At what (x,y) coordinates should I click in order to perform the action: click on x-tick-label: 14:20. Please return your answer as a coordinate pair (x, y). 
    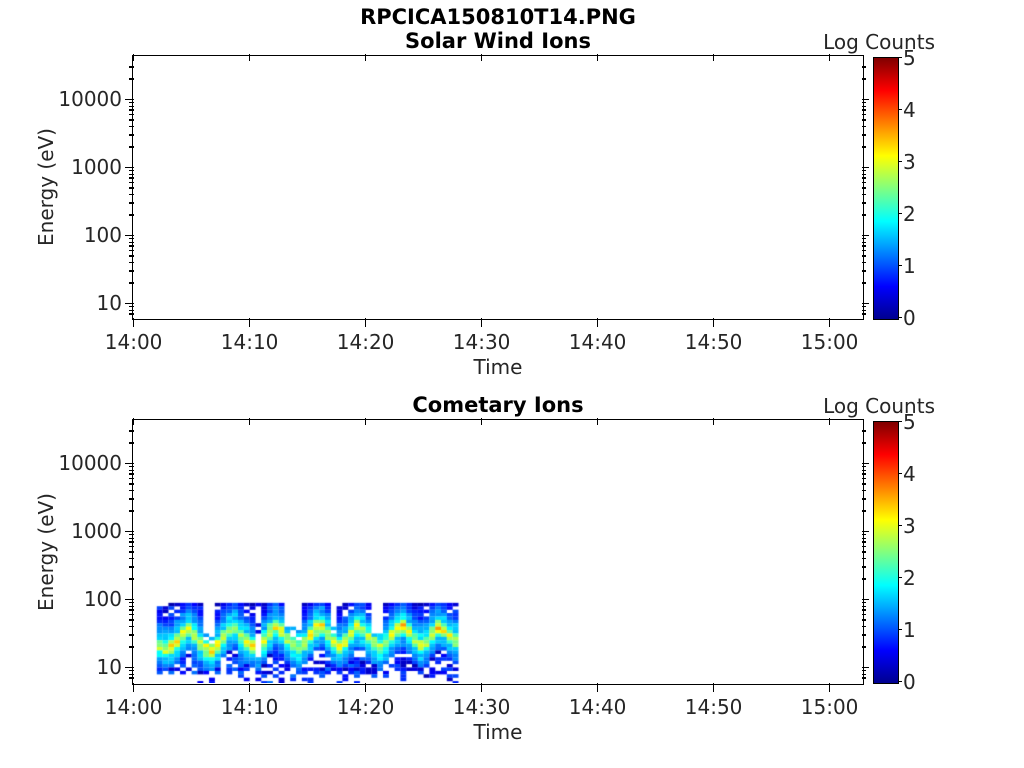
    Looking at the image, I should click on (365, 707).